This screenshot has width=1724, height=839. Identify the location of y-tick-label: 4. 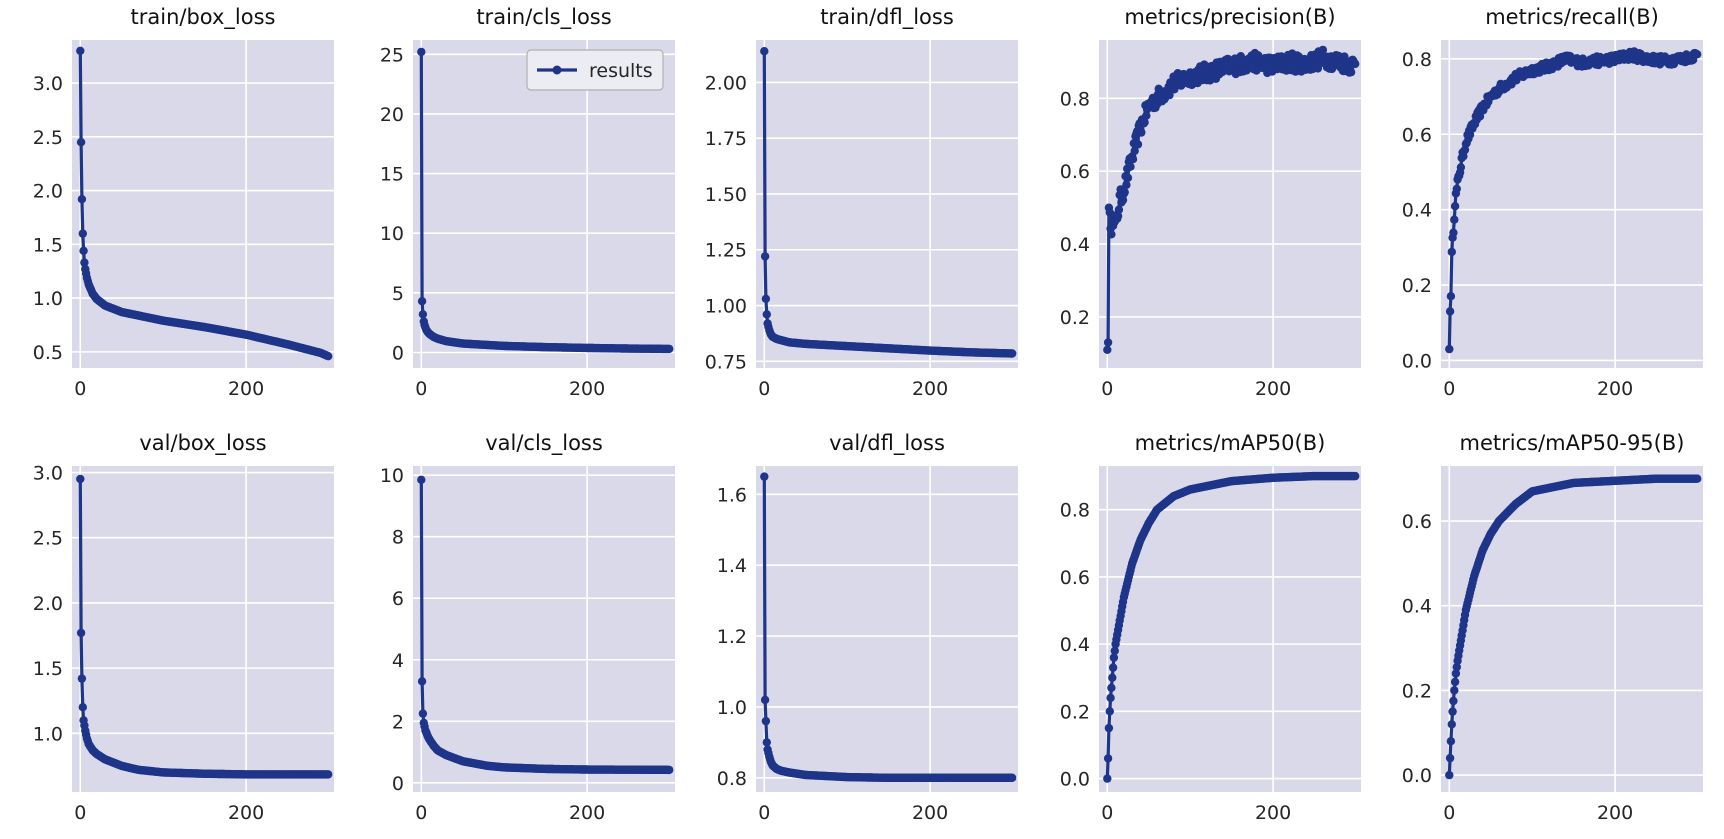
(398, 661).